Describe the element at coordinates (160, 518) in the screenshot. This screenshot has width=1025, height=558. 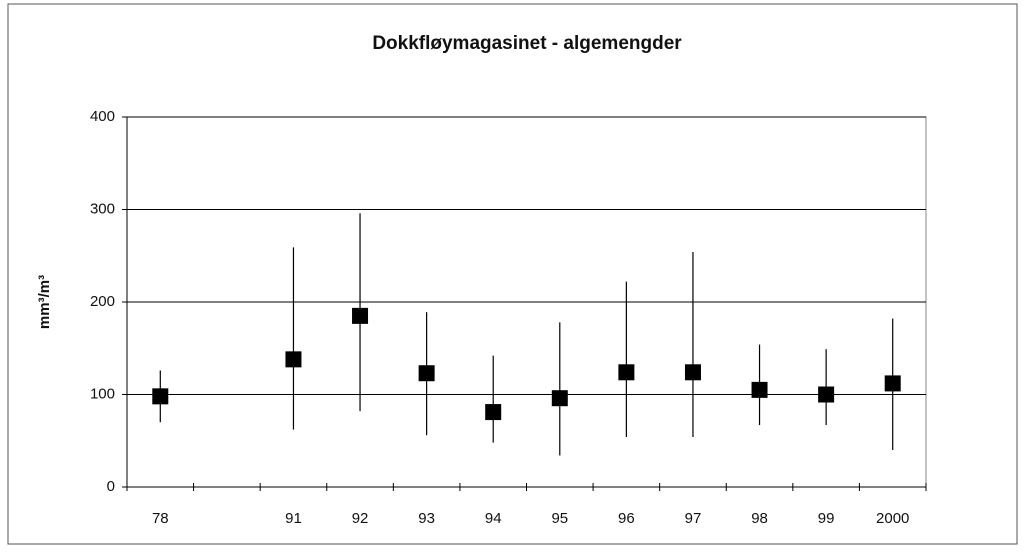
I see `x-tick-label: 78` at that location.